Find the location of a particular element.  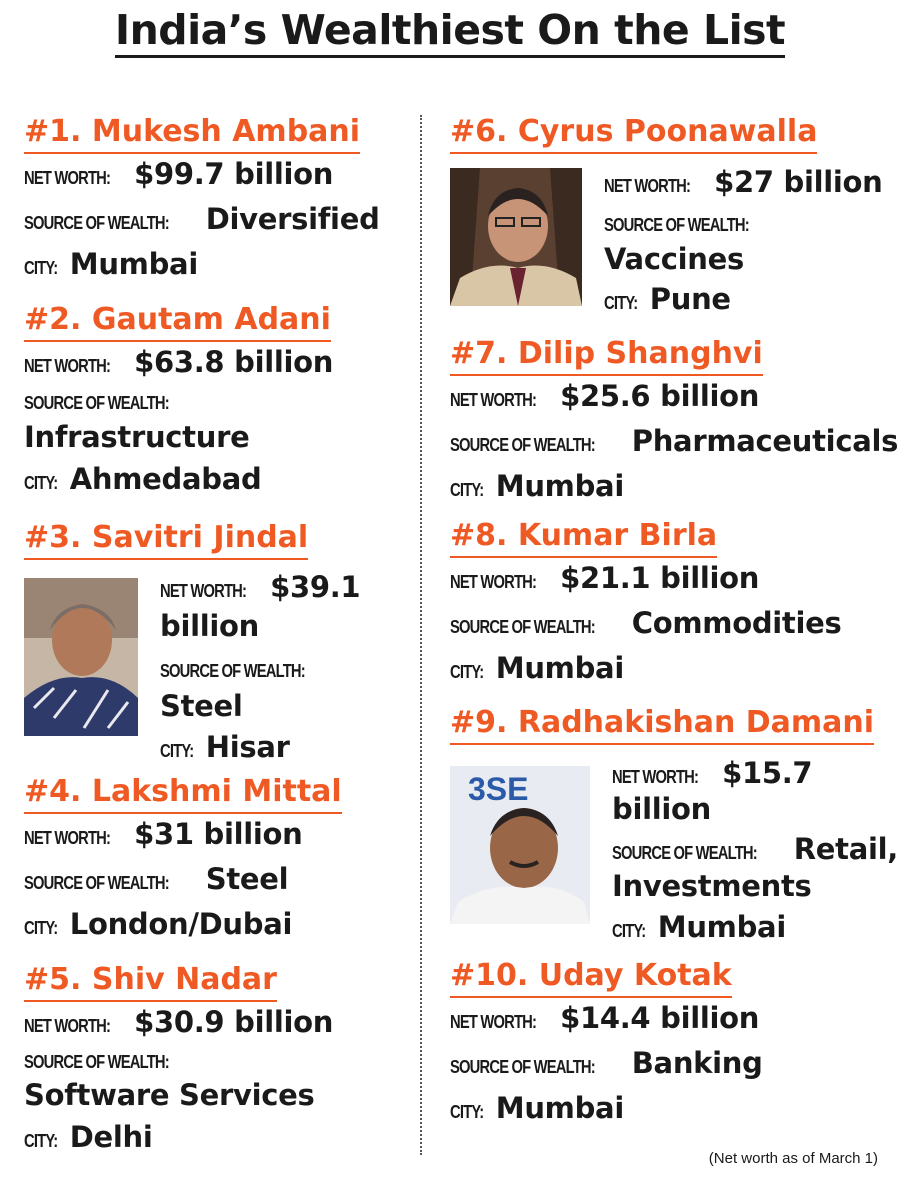

entry-3: #3. Savitri Jindal is located at coordinates (166, 540).